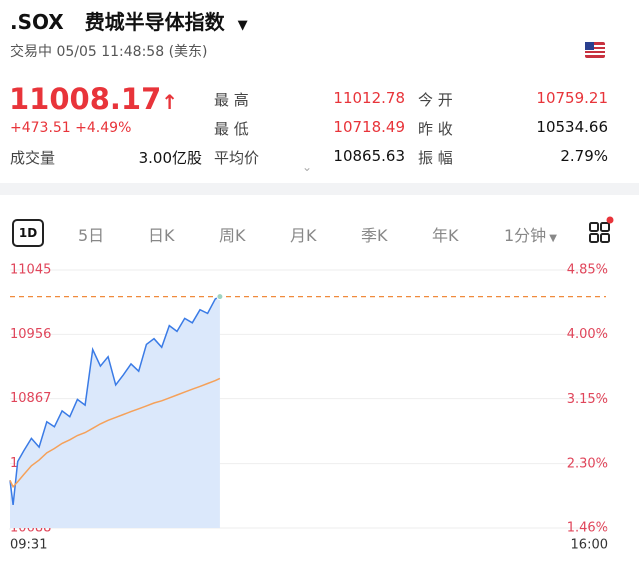 Image resolution: width=639 pixels, height=573 pixels. What do you see at coordinates (303, 235) in the screenshot?
I see `tab: 月K` at bounding box center [303, 235].